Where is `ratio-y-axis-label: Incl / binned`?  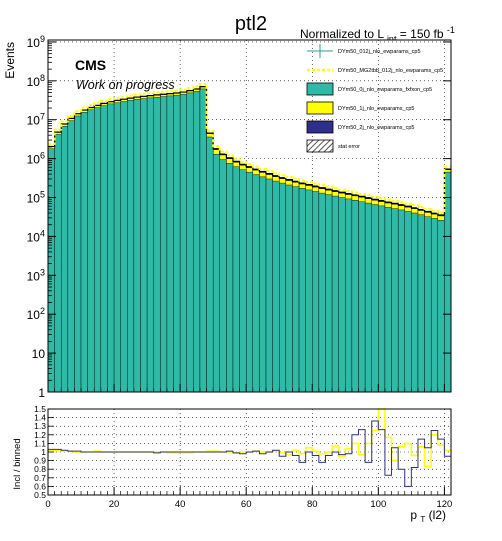
ratio-y-axis-label: Incl / binned is located at coordinates (17, 463).